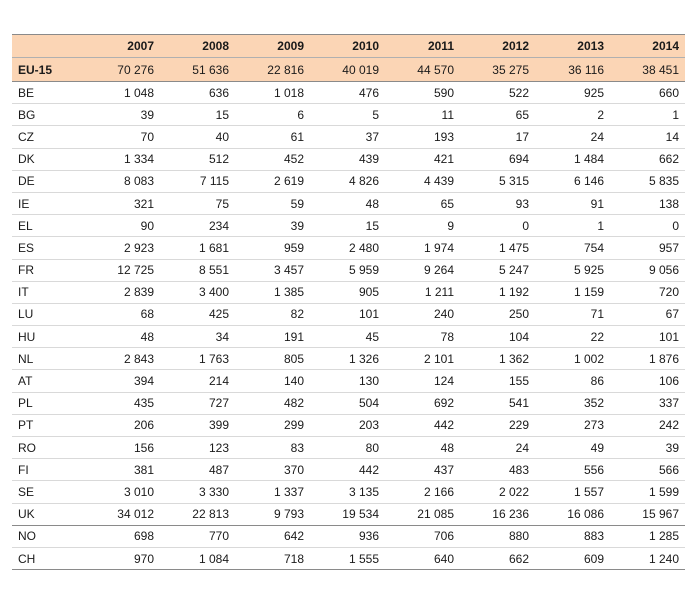  What do you see at coordinates (197, 115) in the screenshot?
I see `table-cell: 15` at bounding box center [197, 115].